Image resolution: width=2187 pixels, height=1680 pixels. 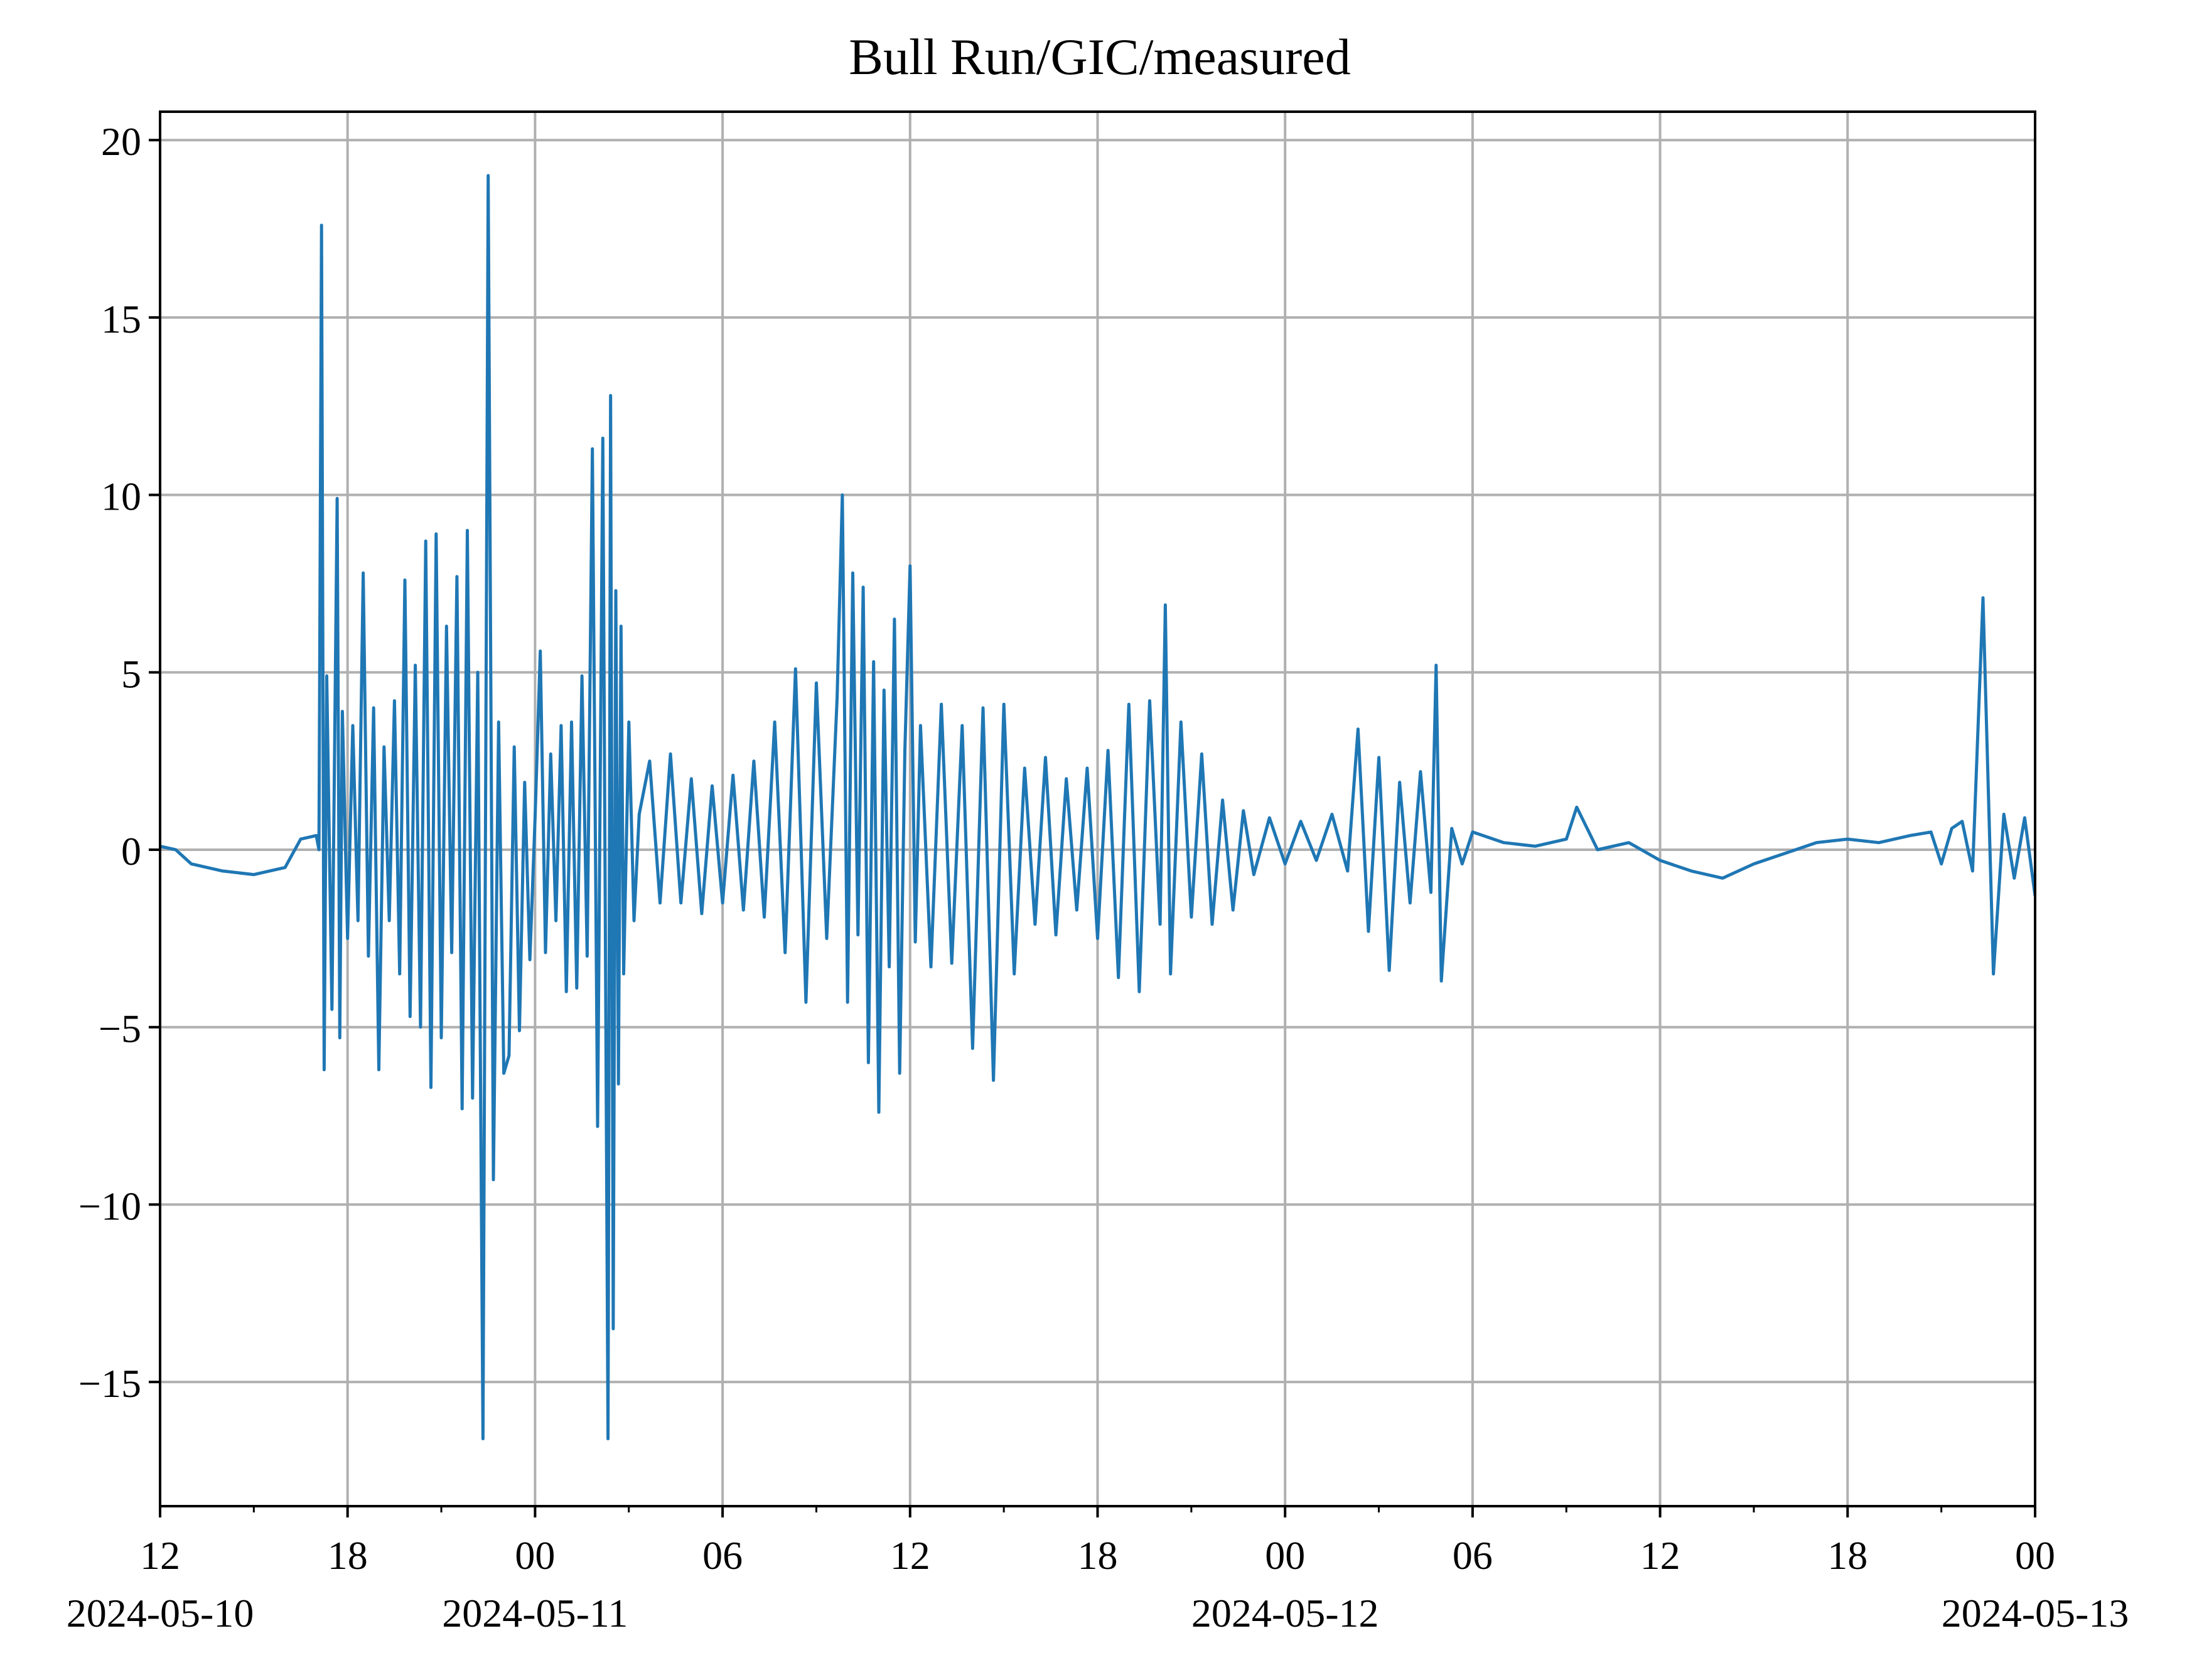 What do you see at coordinates (121, 141) in the screenshot?
I see `y-tick-label: 20` at bounding box center [121, 141].